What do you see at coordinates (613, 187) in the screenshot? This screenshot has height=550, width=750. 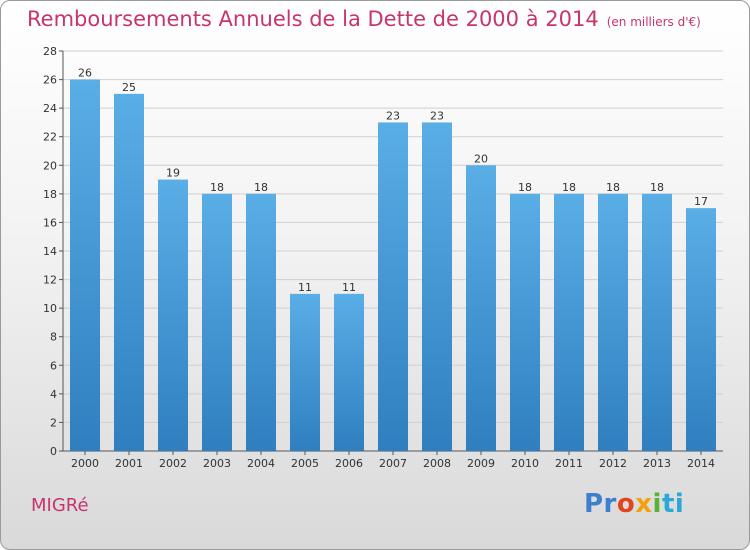 I see `value-label-2012: 18` at bounding box center [613, 187].